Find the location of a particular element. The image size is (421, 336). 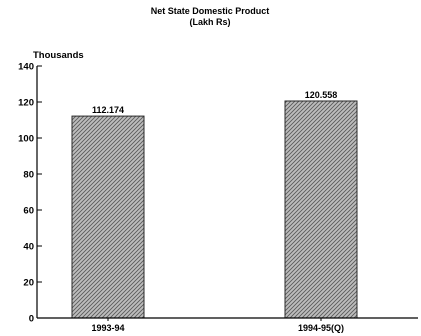

y-tick-label: 120 is located at coordinates (26, 103).